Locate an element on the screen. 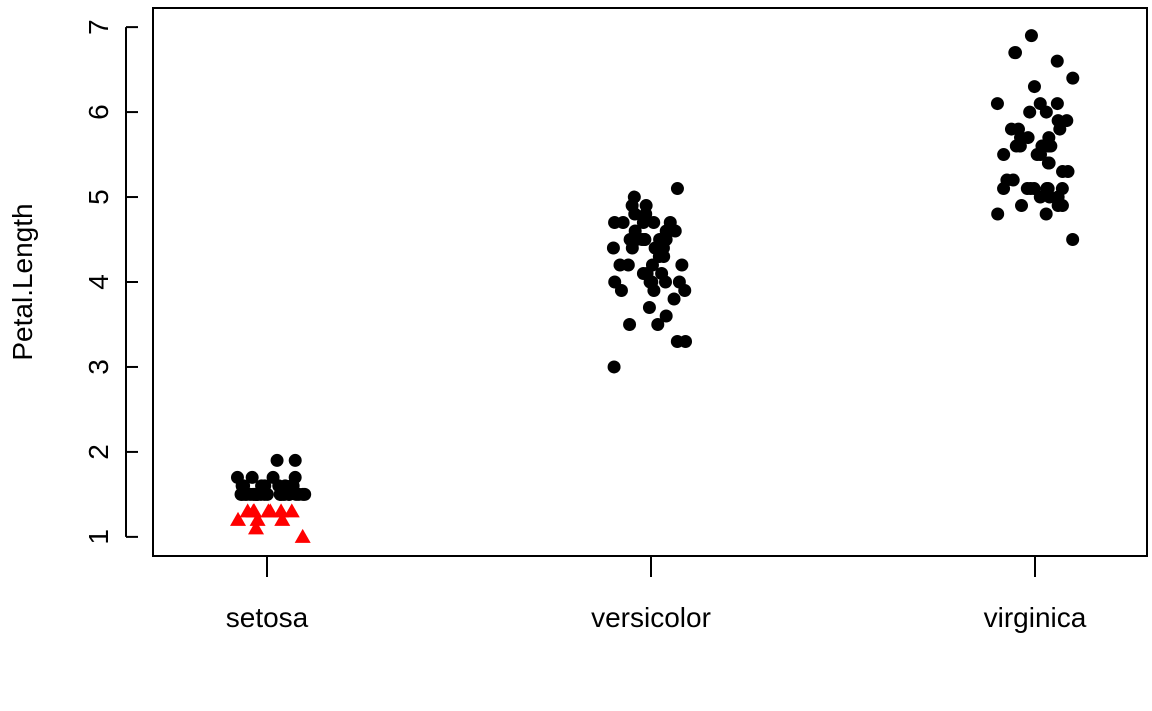 The image size is (1152, 711). y-tick-label: 6 is located at coordinates (98, 112).